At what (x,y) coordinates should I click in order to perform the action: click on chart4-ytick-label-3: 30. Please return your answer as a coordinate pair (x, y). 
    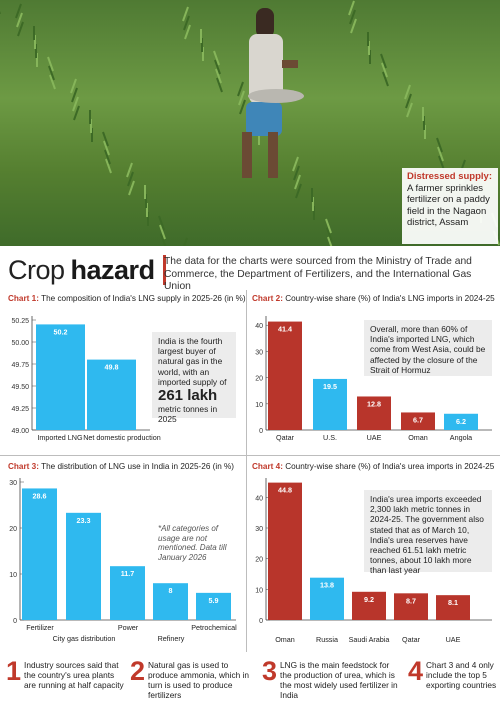
    Looking at the image, I should click on (259, 529).